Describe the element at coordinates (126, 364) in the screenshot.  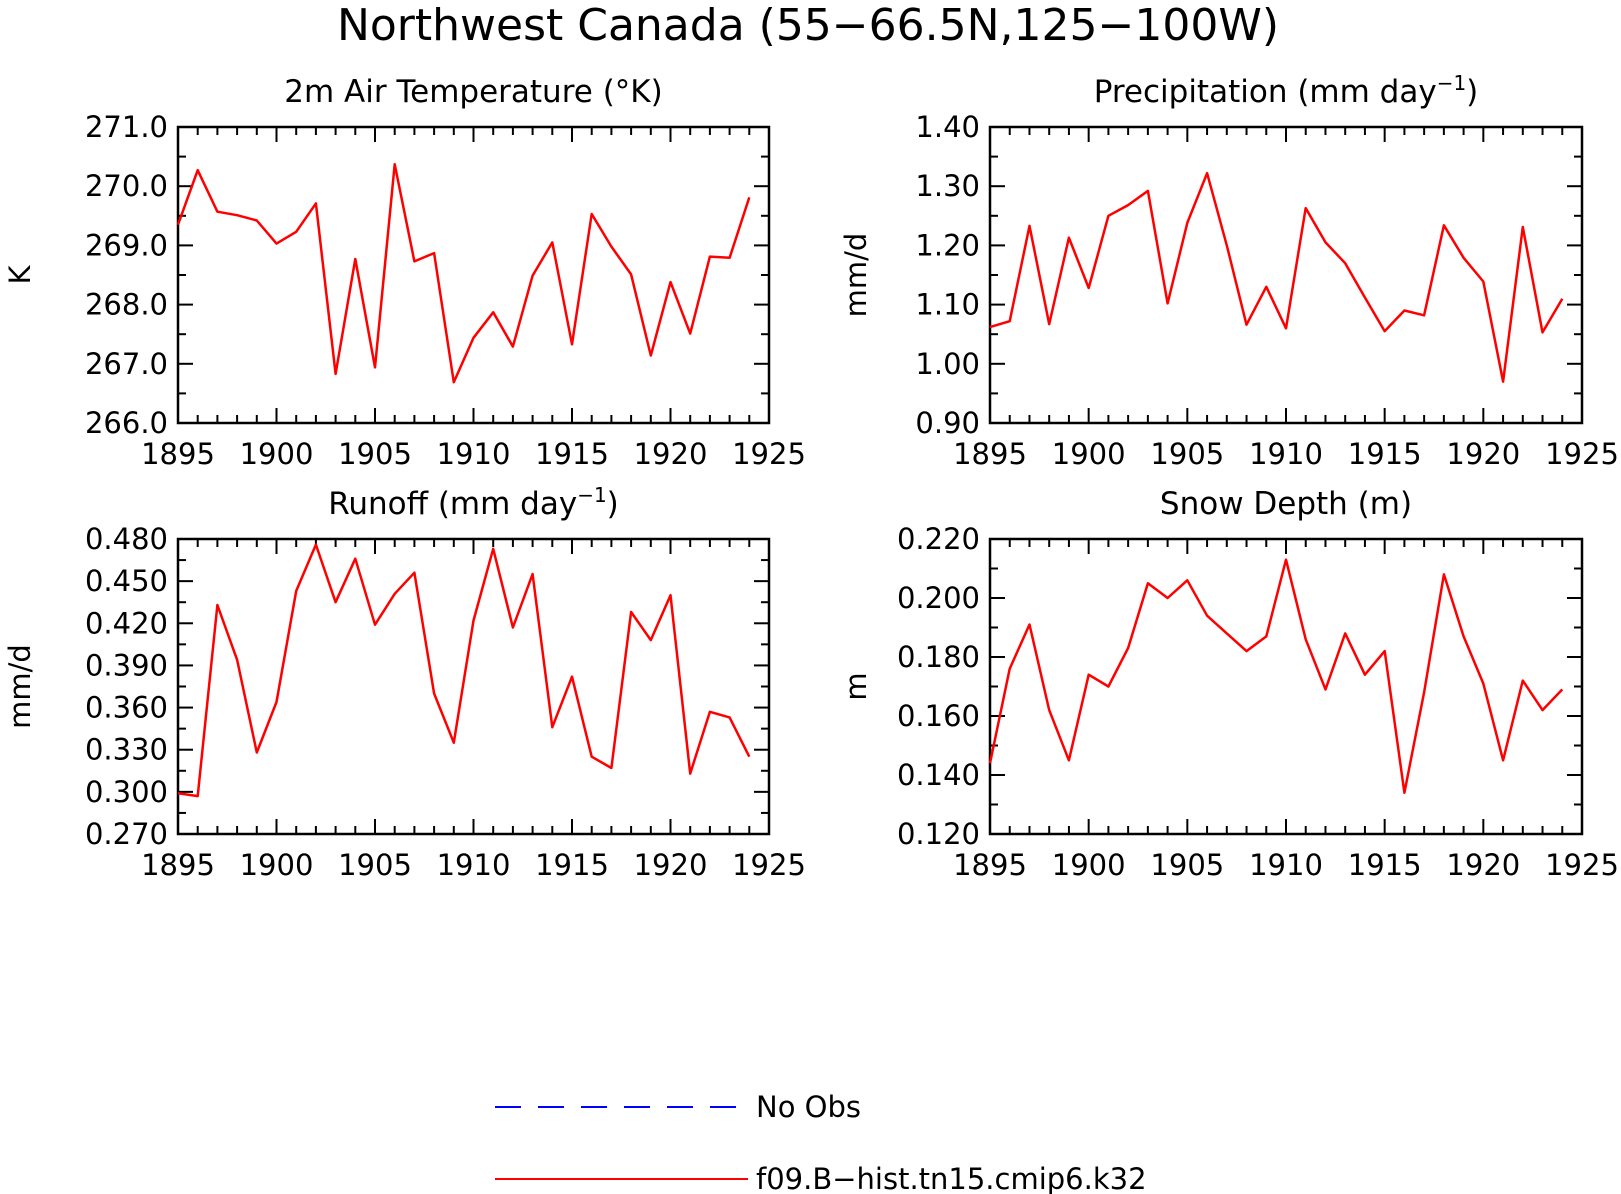
I see `y-tick-label: 267.0` at that location.